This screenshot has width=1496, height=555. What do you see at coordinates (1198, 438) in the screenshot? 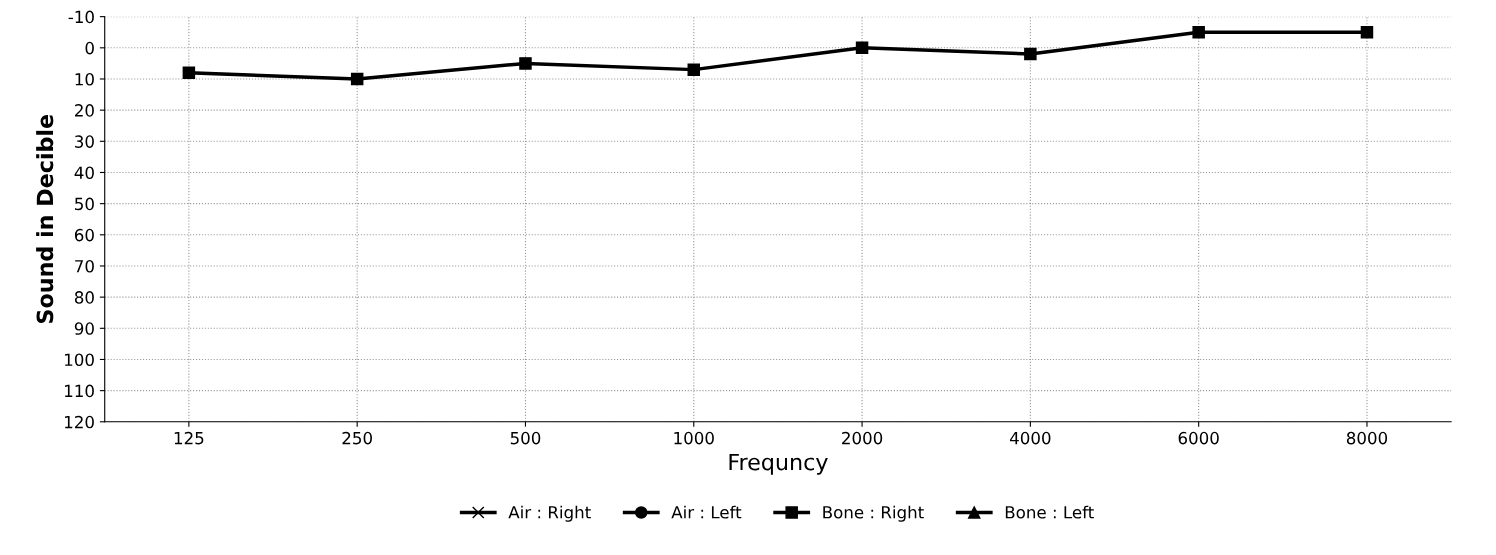
I see `x-tick-label: 6000` at bounding box center [1198, 438].